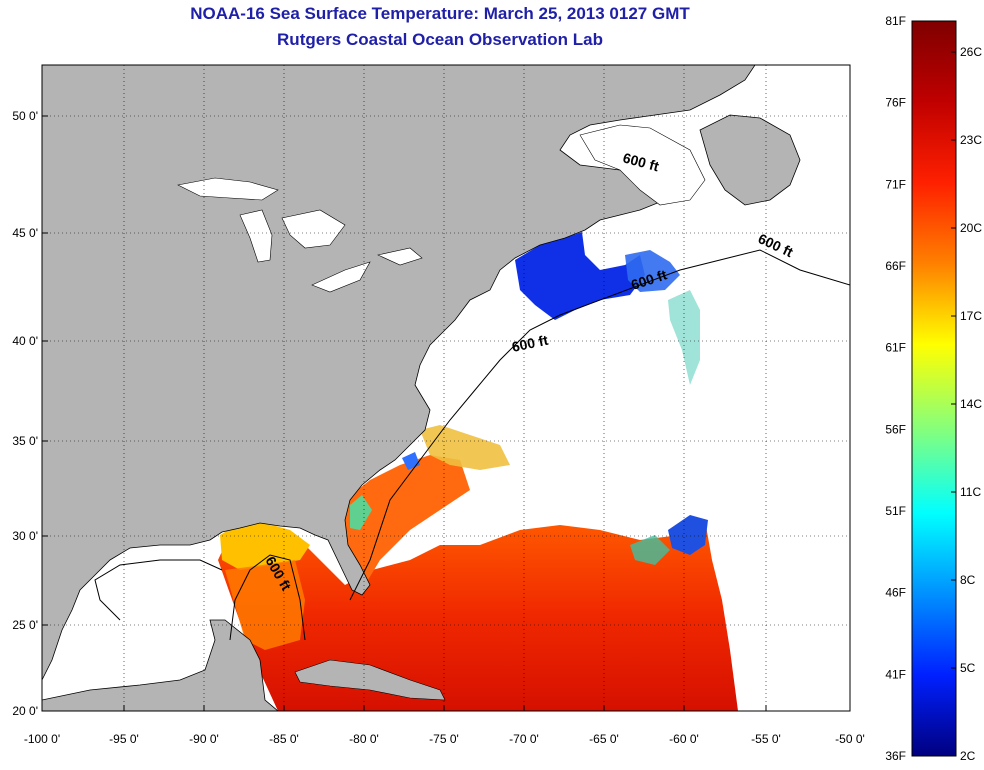 This screenshot has height=770, width=984. Describe the element at coordinates (440, 39) in the screenshot. I see `map-subtitle: Rutgers Coastal Ocean Observation Lab` at that location.